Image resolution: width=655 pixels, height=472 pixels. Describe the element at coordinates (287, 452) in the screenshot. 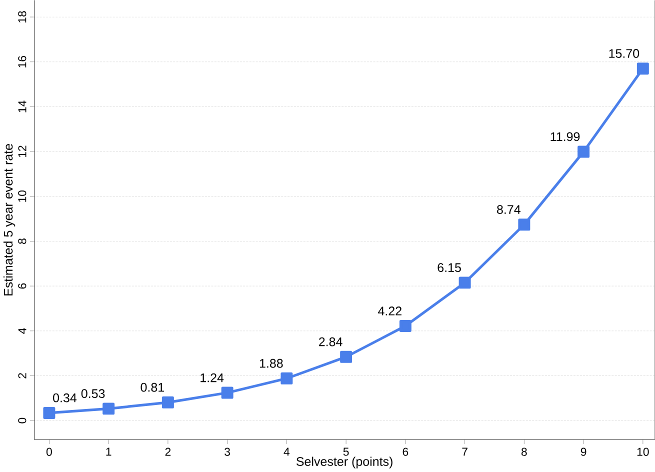

I see `x-tick-label: 4` at that location.